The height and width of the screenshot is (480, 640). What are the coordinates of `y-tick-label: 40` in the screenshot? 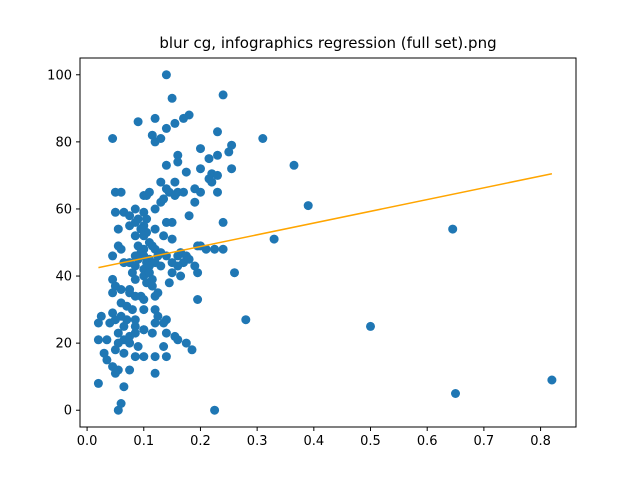 It's located at (63, 277).